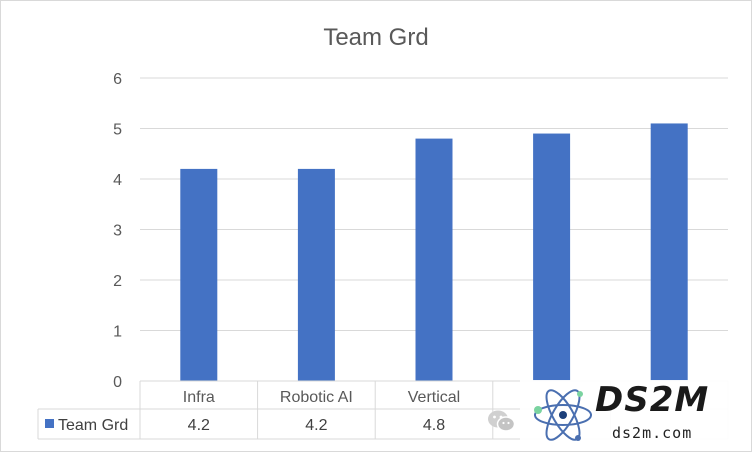  Describe the element at coordinates (49, 423) in the screenshot. I see `legend-swatch` at that location.